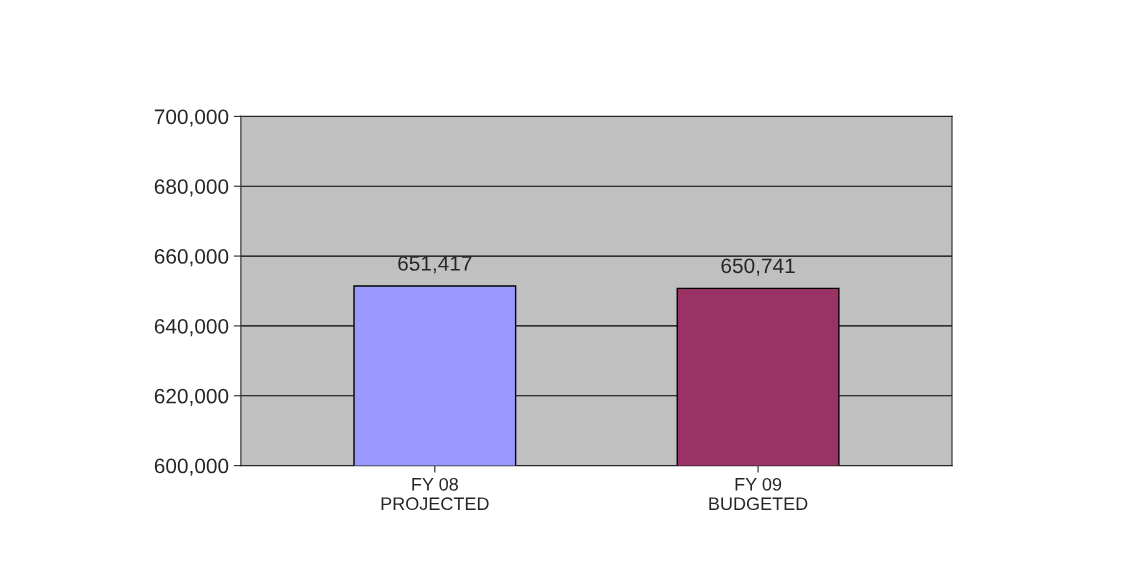 The height and width of the screenshot is (582, 1147). I want to click on y-tick-label: 600,000, so click(191, 467).